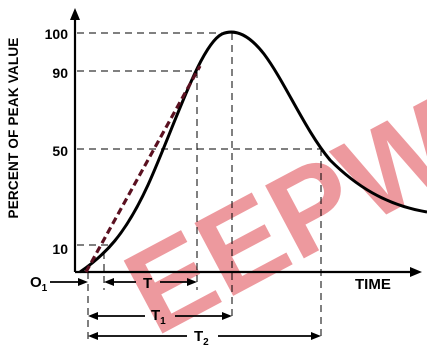 The height and width of the screenshot is (351, 427). Describe the element at coordinates (60, 249) in the screenshot. I see `y-tick-10: 10` at that location.